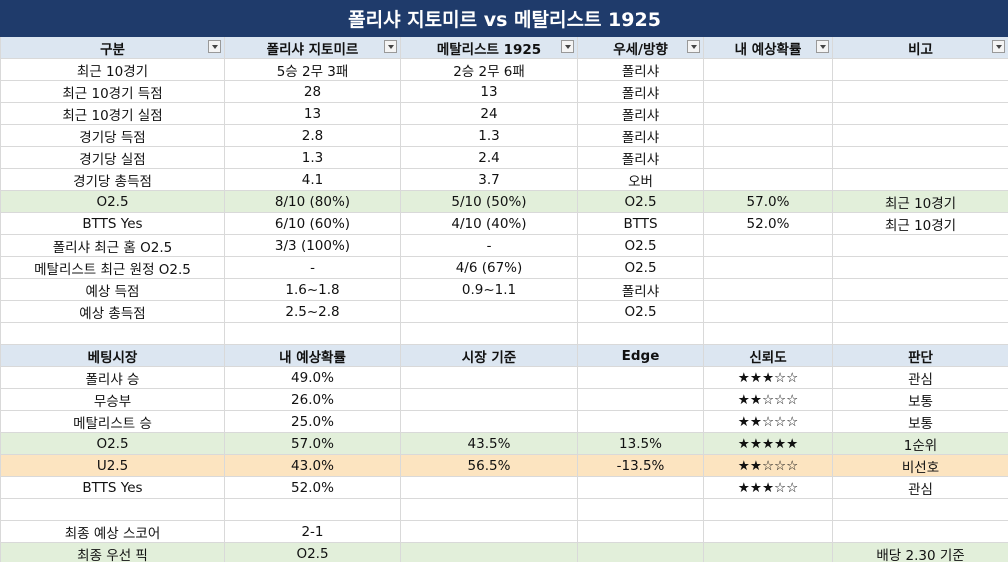 This screenshot has width=1008, height=562. Describe the element at coordinates (112, 552) in the screenshot. I see `cell: 최종 우선 픽` at that location.